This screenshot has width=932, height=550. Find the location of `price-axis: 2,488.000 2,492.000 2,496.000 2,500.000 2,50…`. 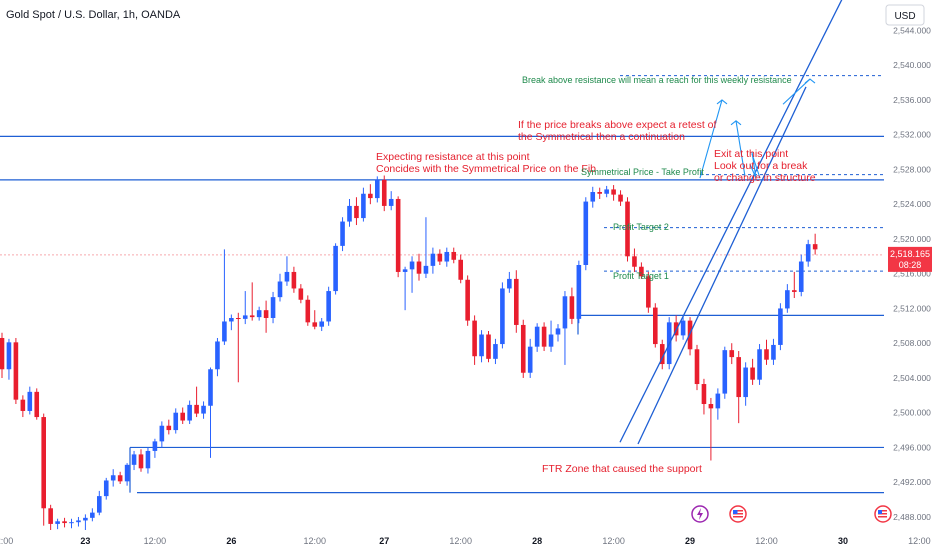

price-axis: 2,488.000 2,492.000 2,496.000 2,500.000 2,50… is located at coordinates (912, 273).